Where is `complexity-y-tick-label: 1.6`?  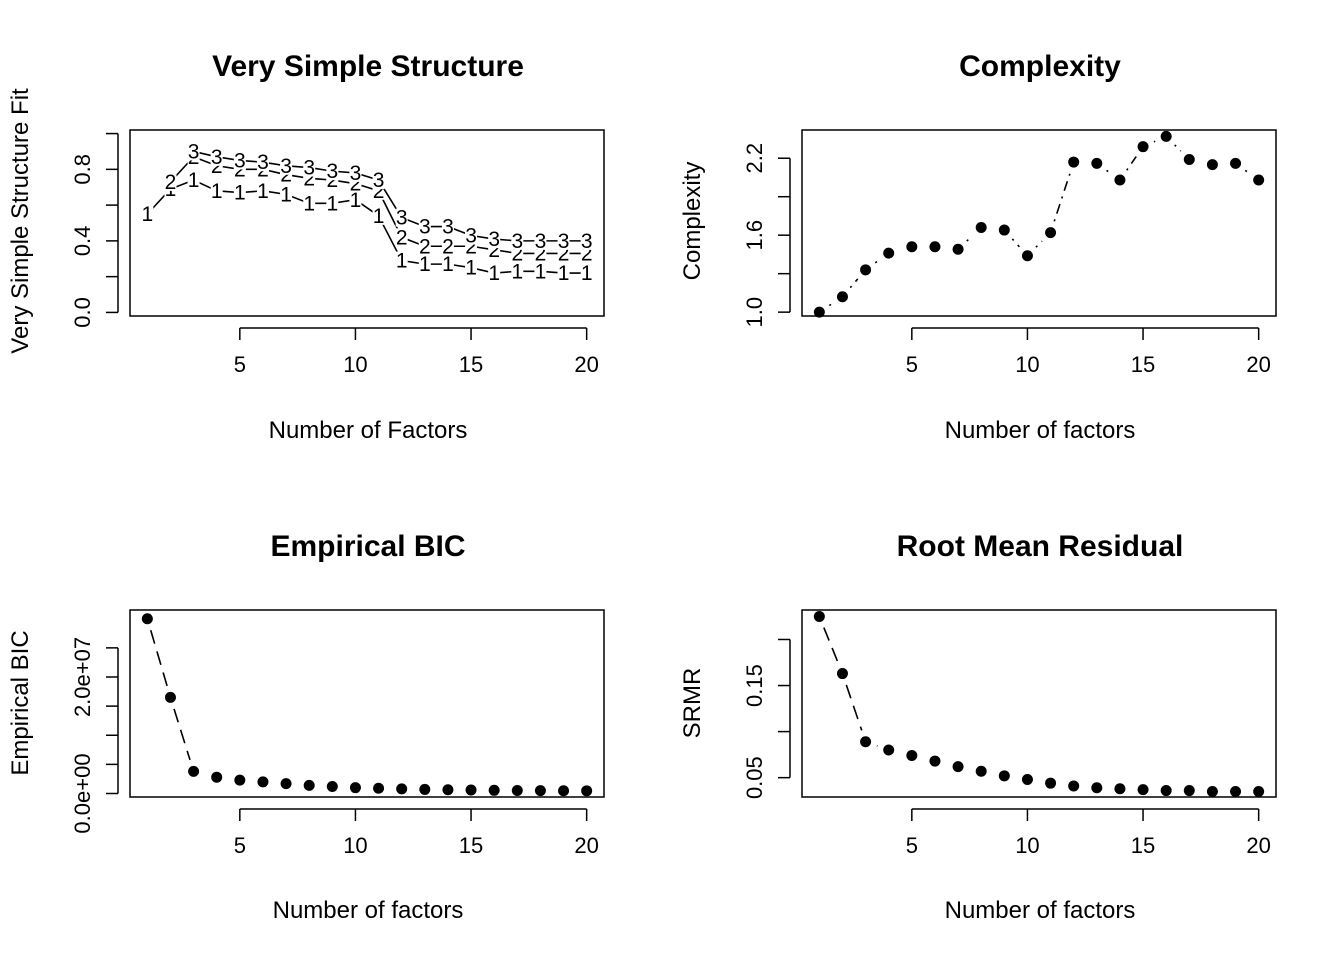 complexity-y-tick-label: 1.6 is located at coordinates (754, 235).